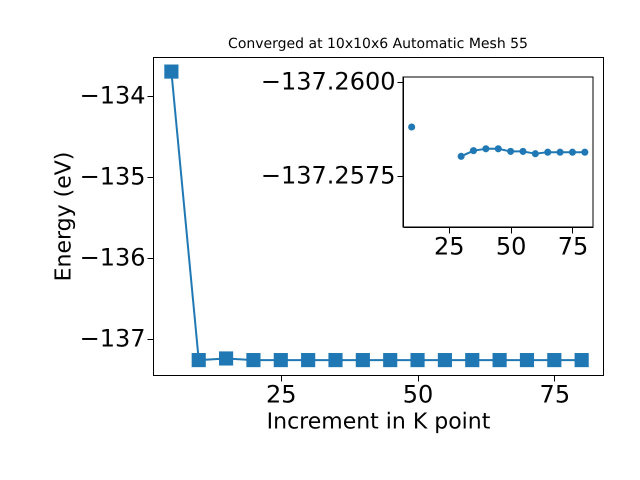  Describe the element at coordinates (113, 176) in the screenshot. I see `y-tick-label: −135` at that location.